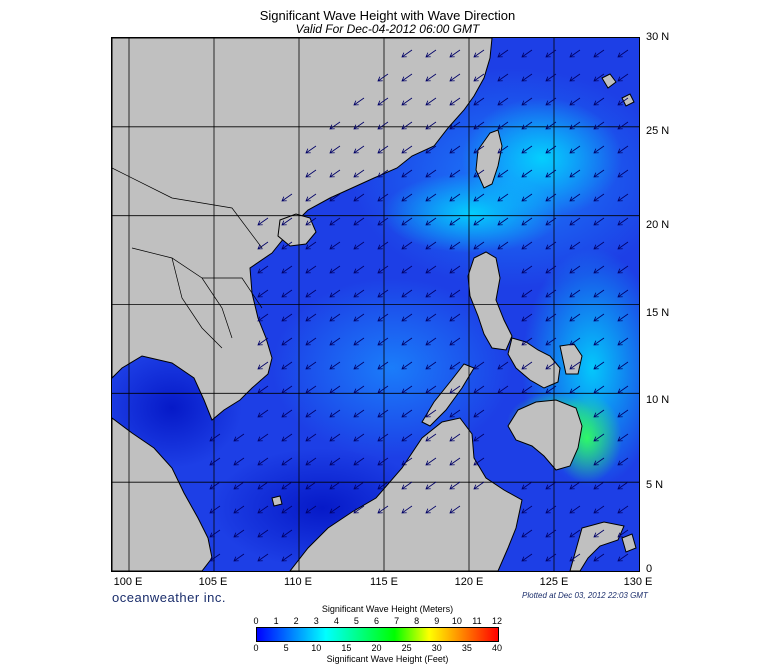 The image size is (775, 665). What do you see at coordinates (497, 648) in the screenshot?
I see `feet-tick-label: 40` at bounding box center [497, 648].